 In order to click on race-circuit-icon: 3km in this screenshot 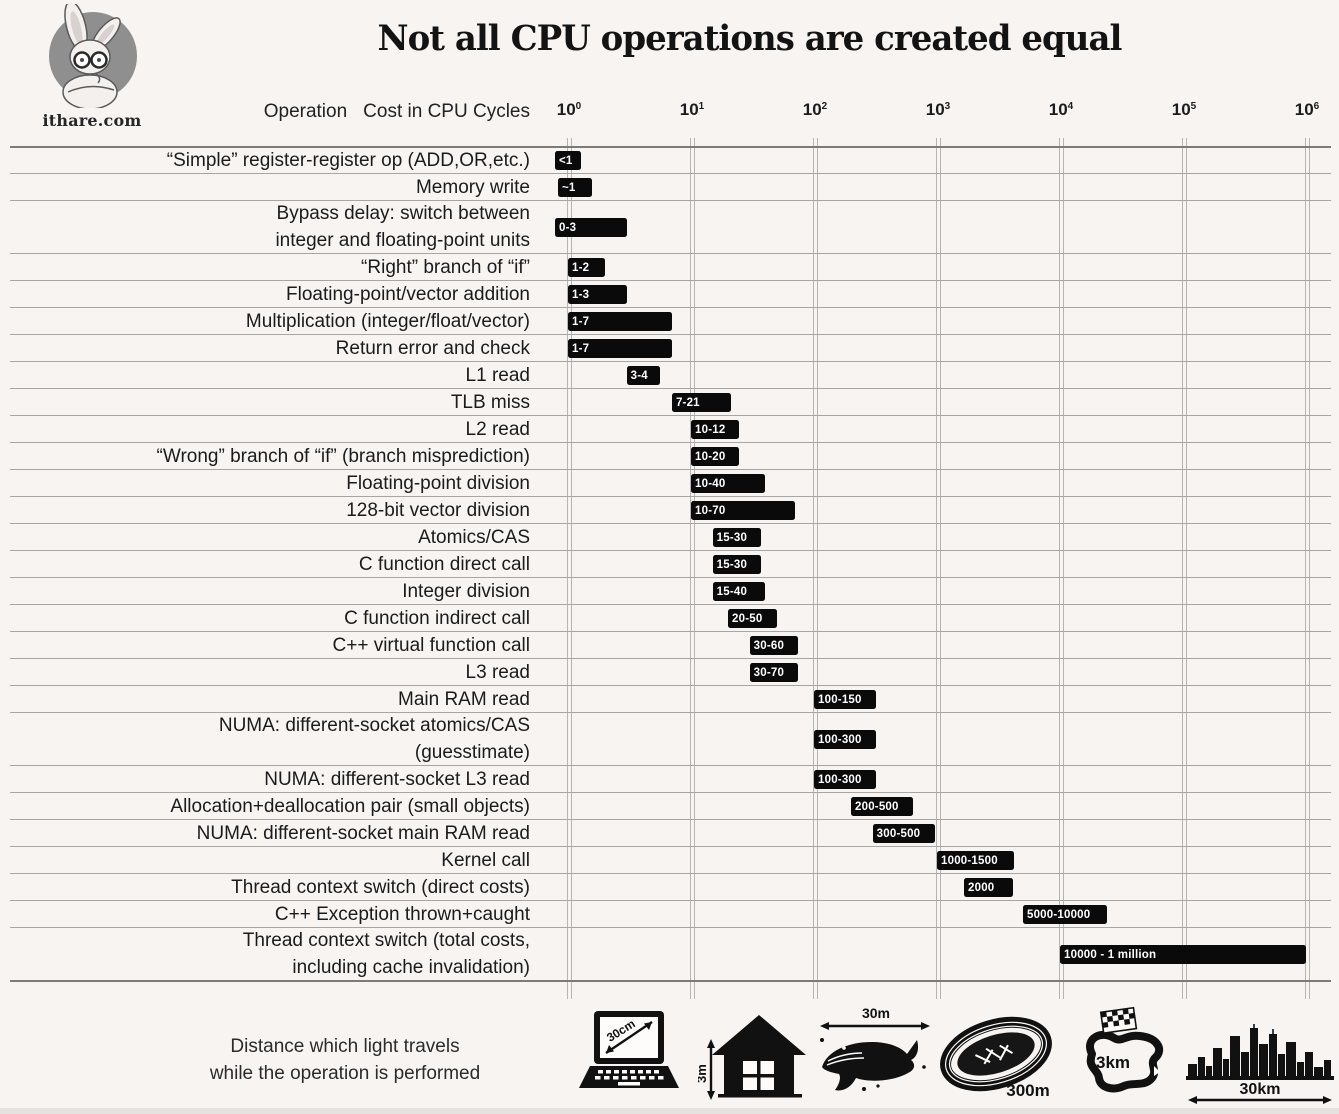, I will do `click(1122, 1055)`.